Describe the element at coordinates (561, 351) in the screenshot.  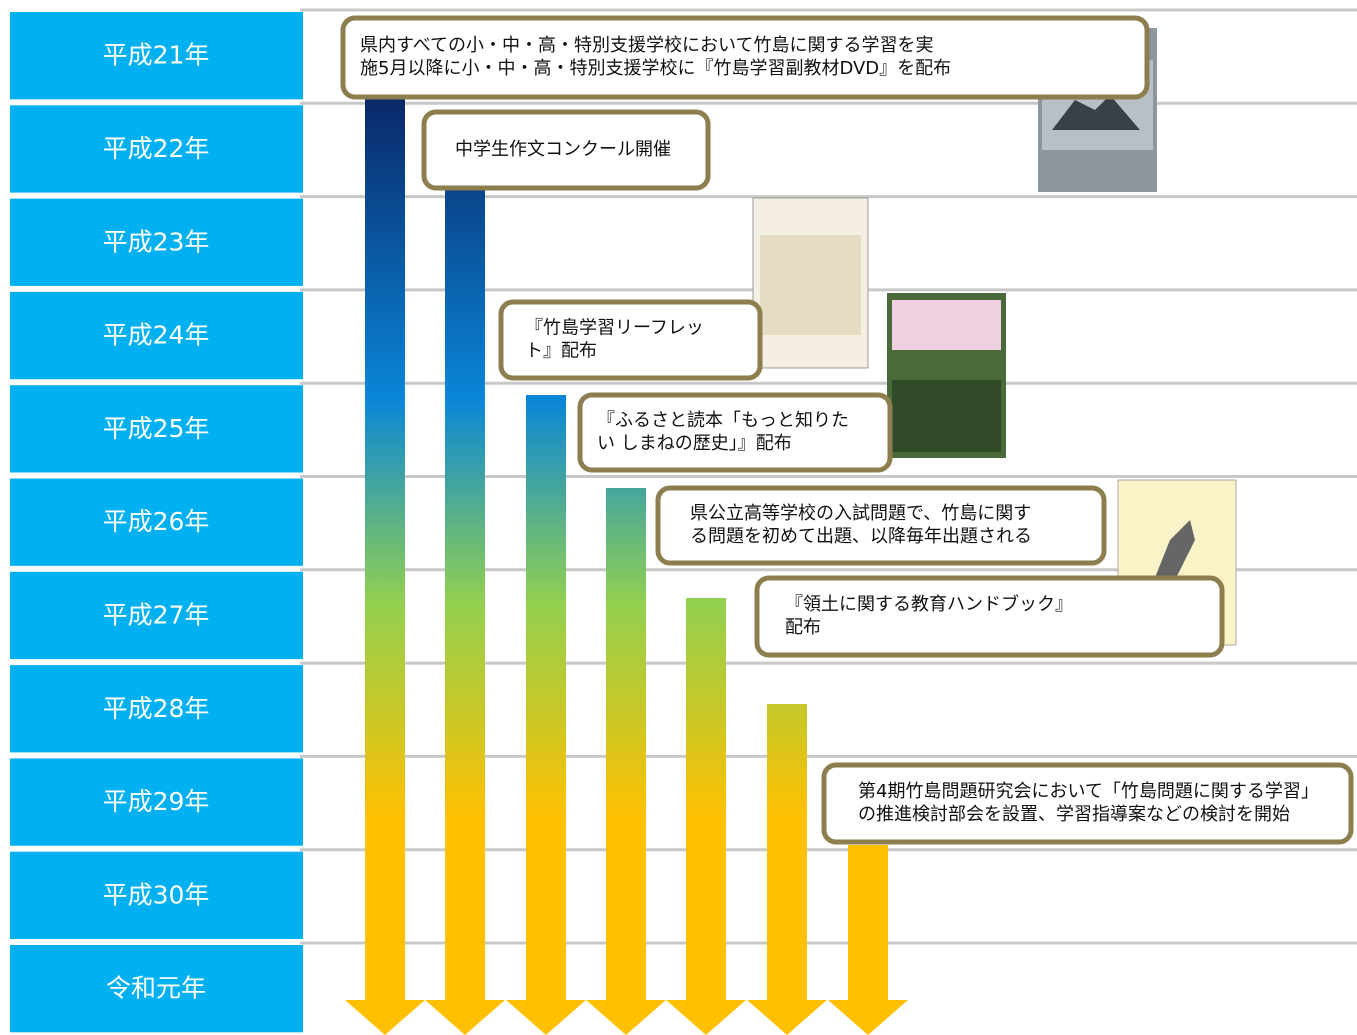
I see `event-text: ト』配布` at that location.